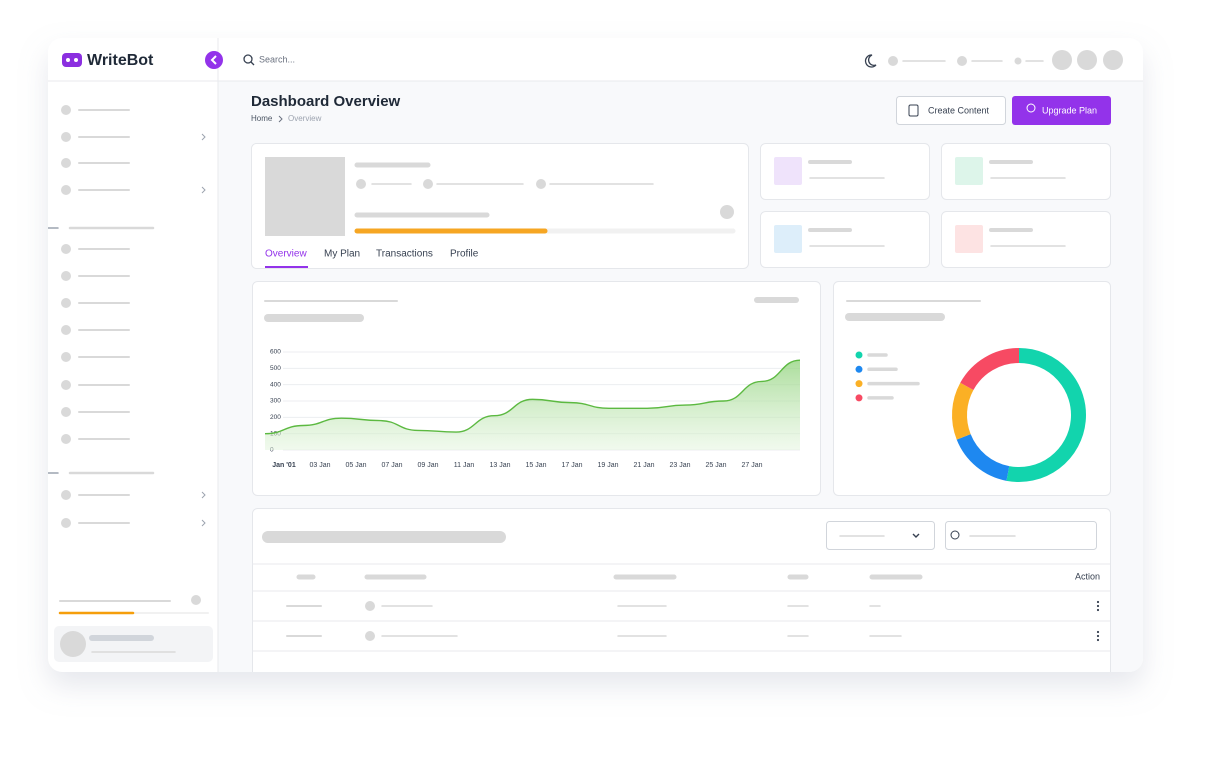  What do you see at coordinates (427, 465) in the screenshot?
I see `x-tick-label: 09 Jan` at bounding box center [427, 465].